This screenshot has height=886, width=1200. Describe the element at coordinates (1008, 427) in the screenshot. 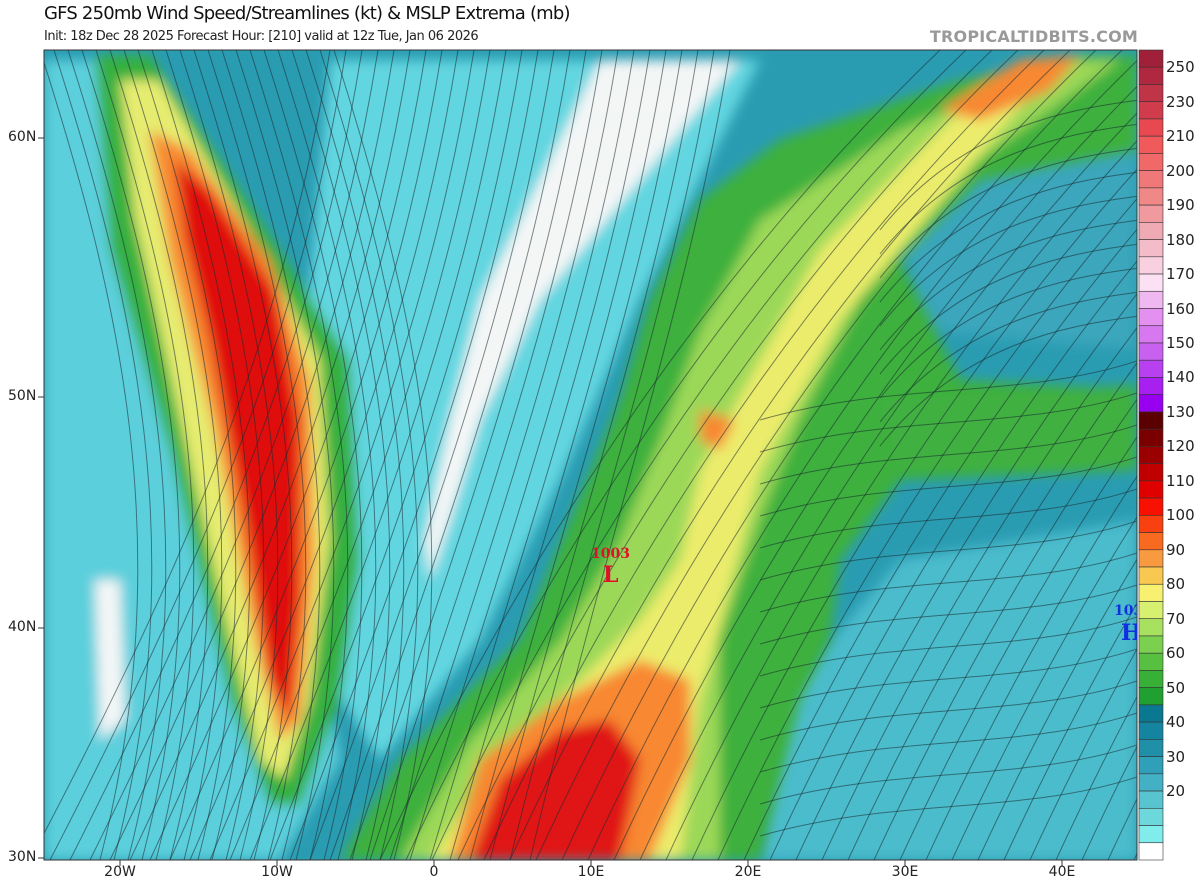

I see `jet-east-green-branch` at that location.